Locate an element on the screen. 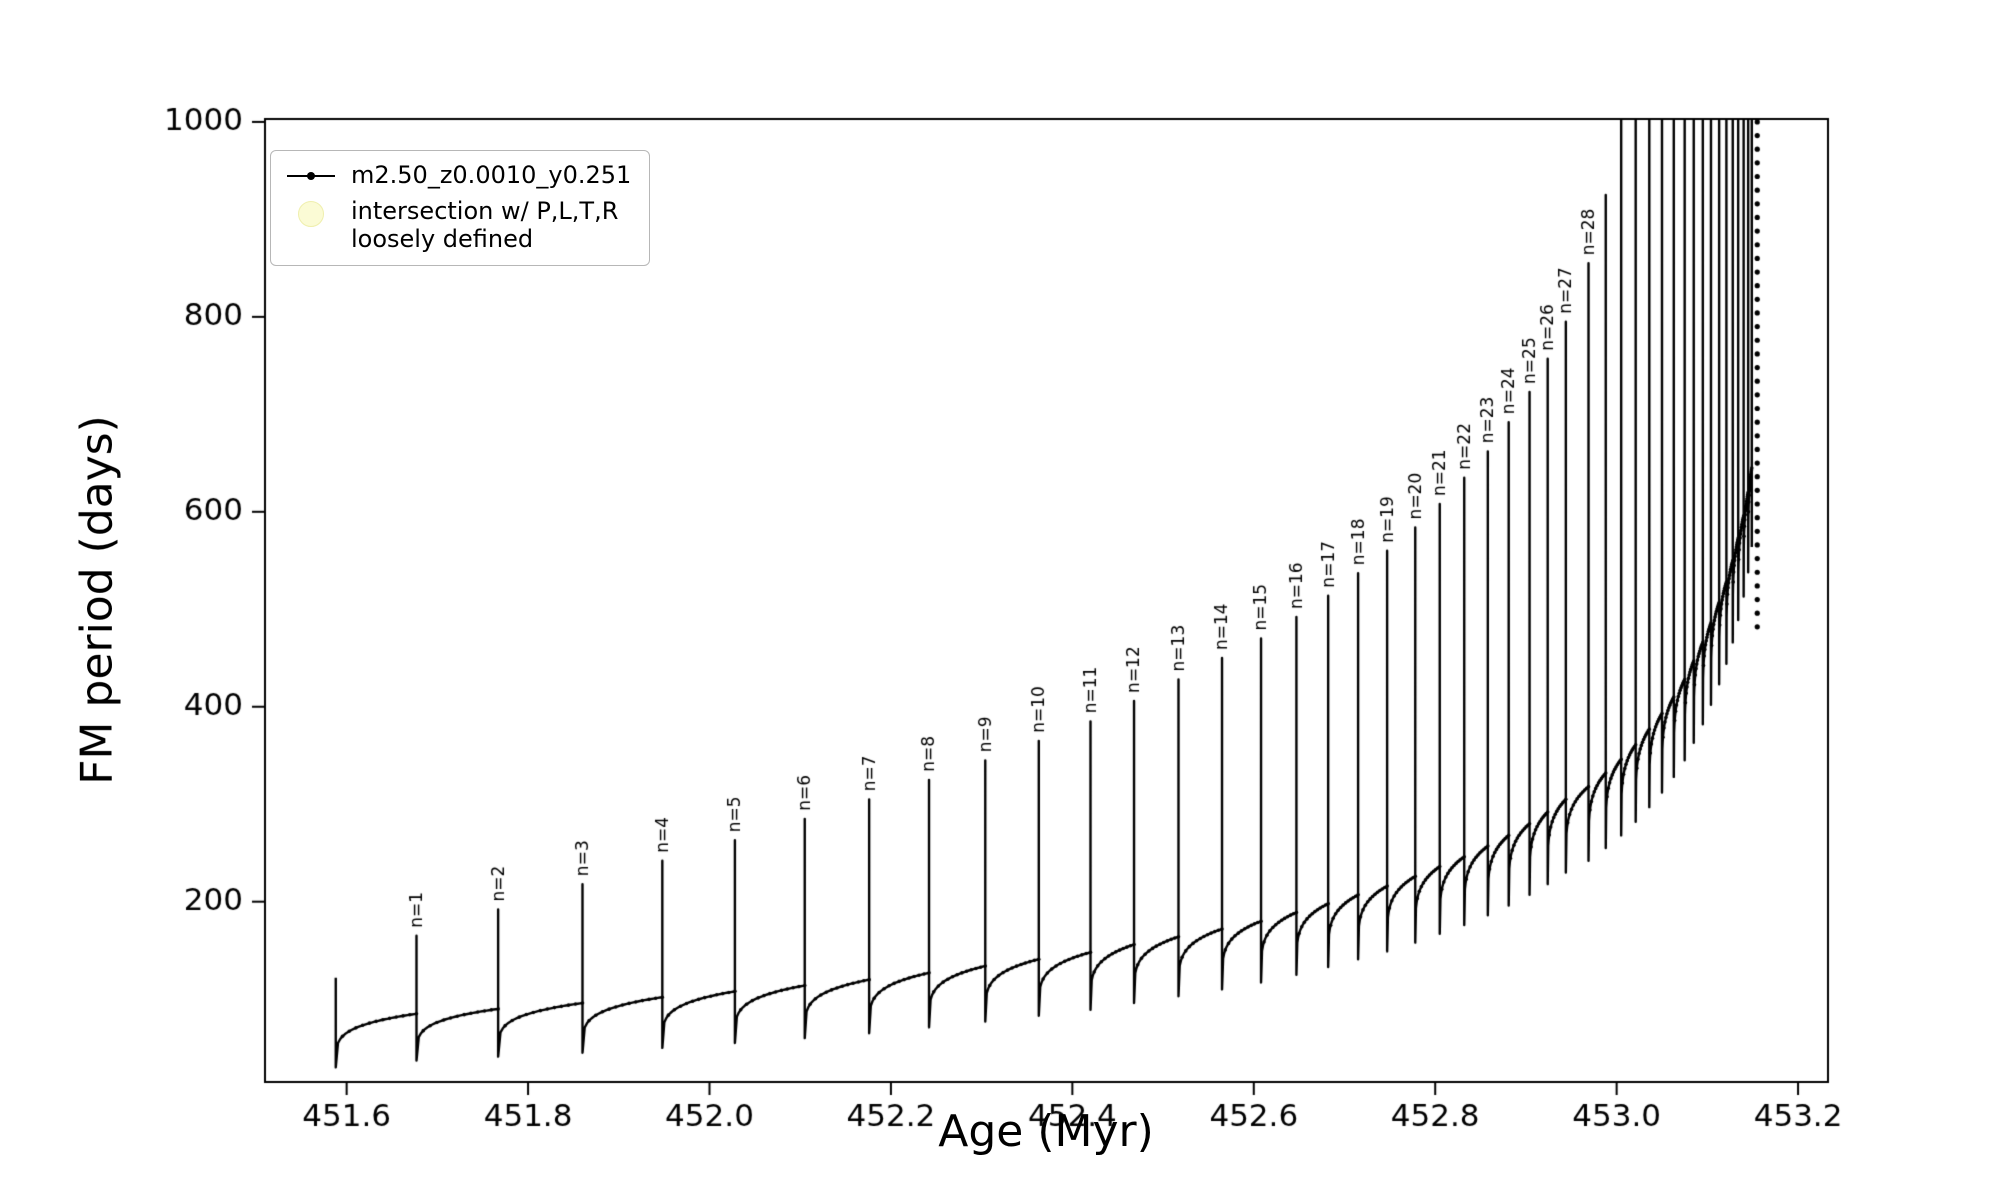  legend-label-intersection: intersection w/ P,L,T,R loosely defined is located at coordinates (485, 225).